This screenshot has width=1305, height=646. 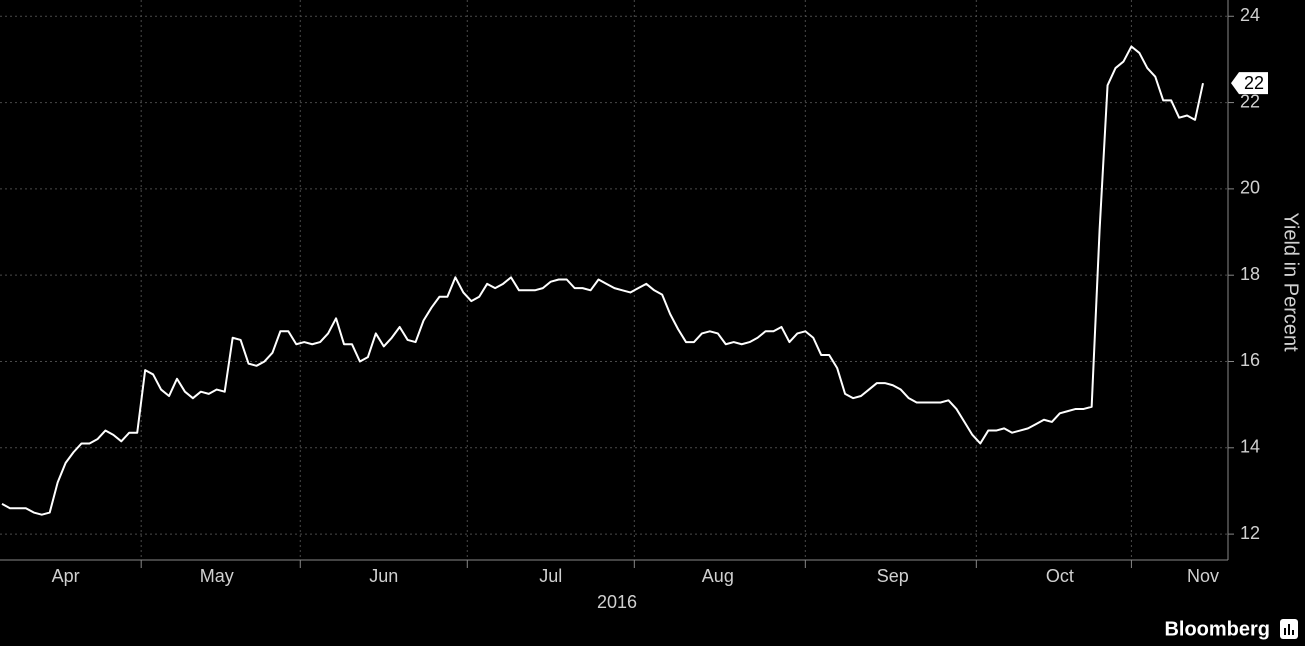 What do you see at coordinates (1289, 629) in the screenshot?
I see `brand-icon` at bounding box center [1289, 629].